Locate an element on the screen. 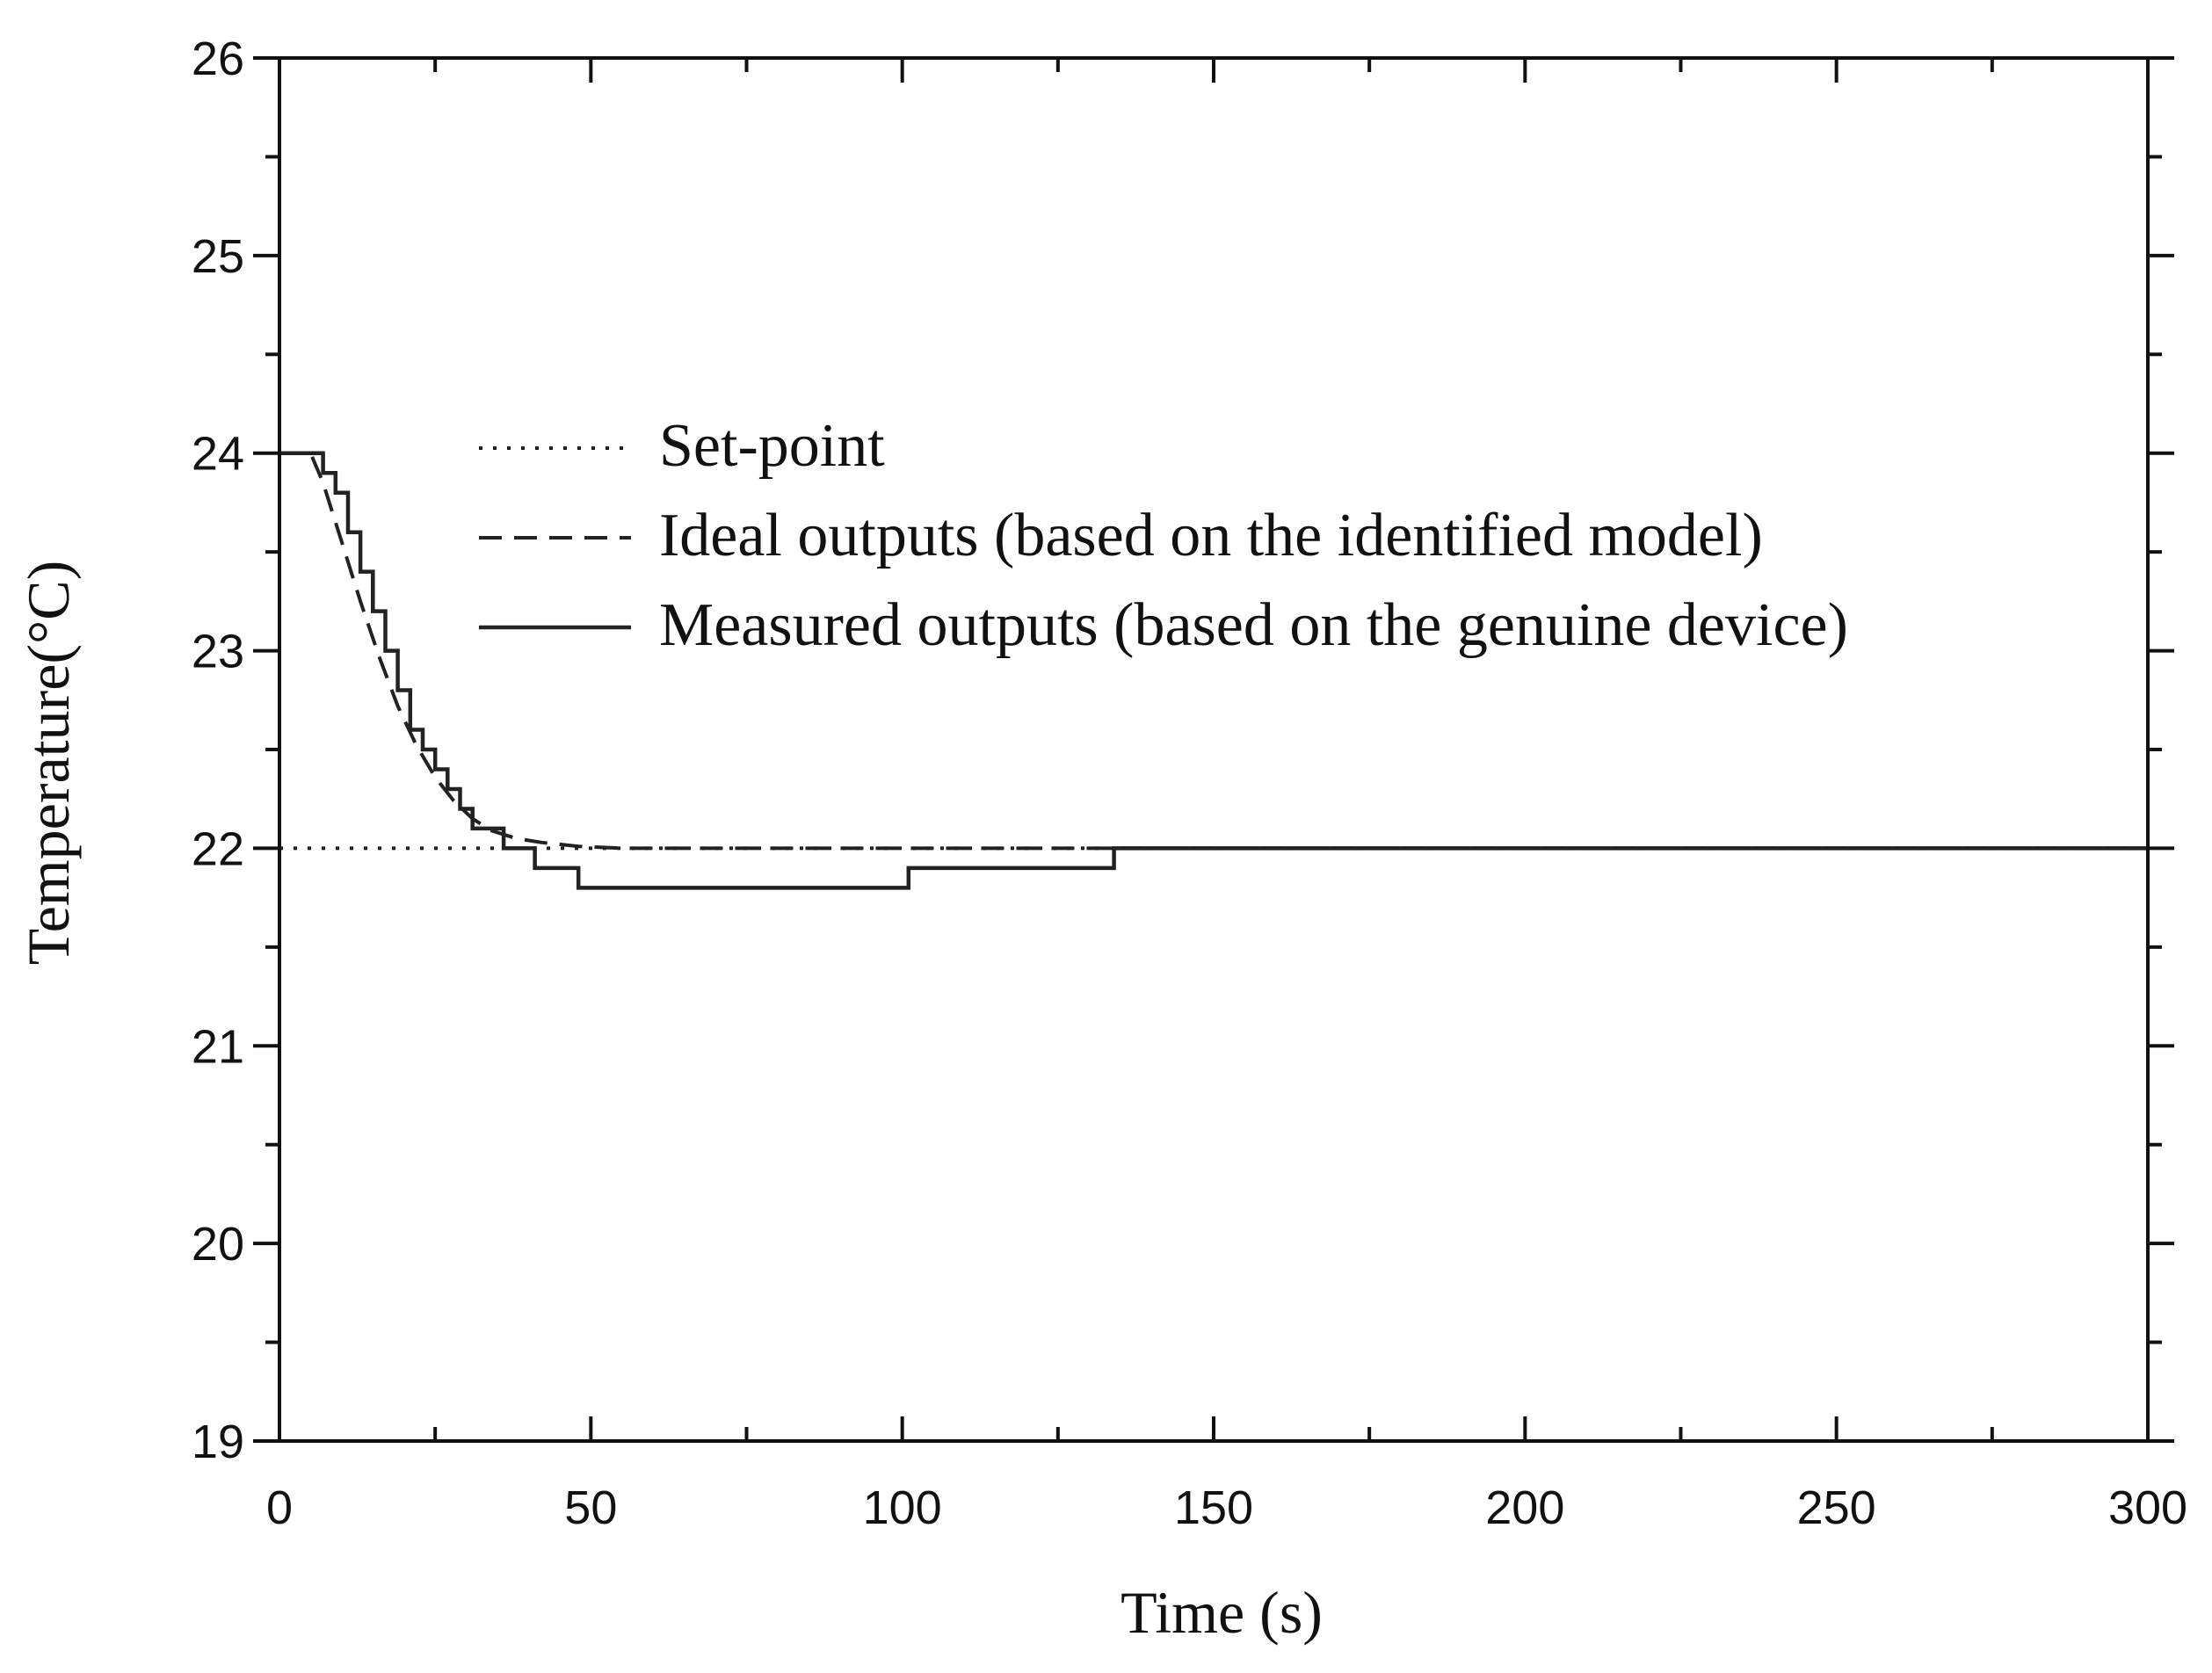 The image size is (2212, 1673). y-axis-label: Temperature(°C) is located at coordinates (49, 763).